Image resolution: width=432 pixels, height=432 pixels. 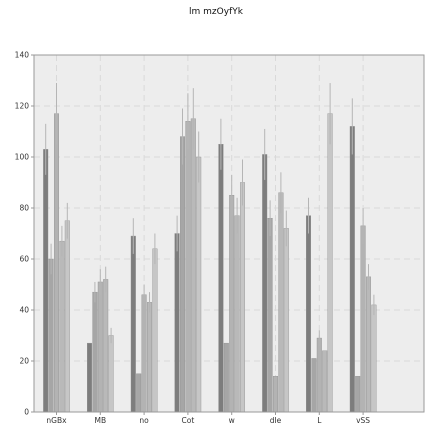 What do you see at coordinates (24, 208) in the screenshot?
I see `y-tick-label: 80` at bounding box center [24, 208].